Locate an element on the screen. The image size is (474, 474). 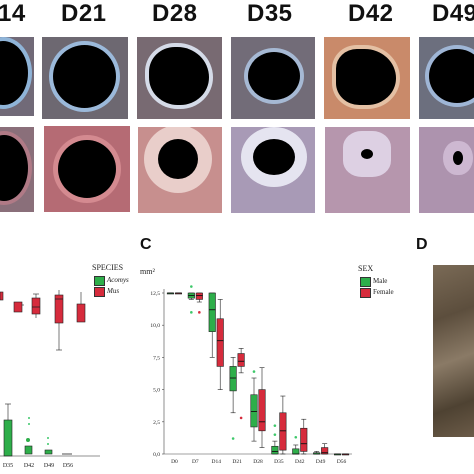
panel-b-xtick: D42 is located at coordinates (29, 466).